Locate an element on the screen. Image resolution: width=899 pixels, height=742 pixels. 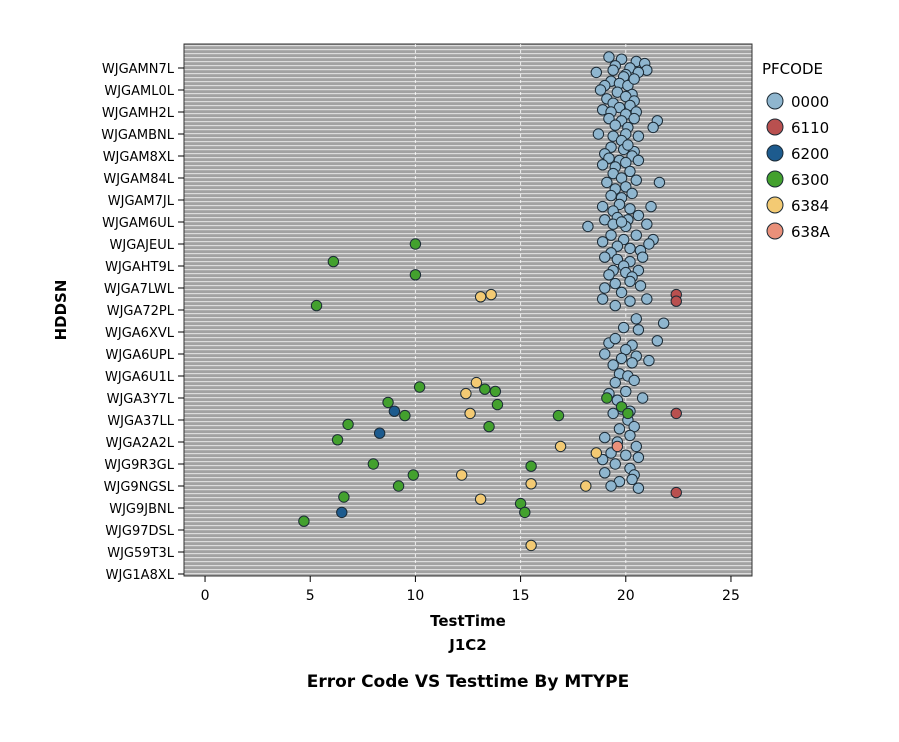
x-tick-label: 10 is located at coordinates (415, 596).